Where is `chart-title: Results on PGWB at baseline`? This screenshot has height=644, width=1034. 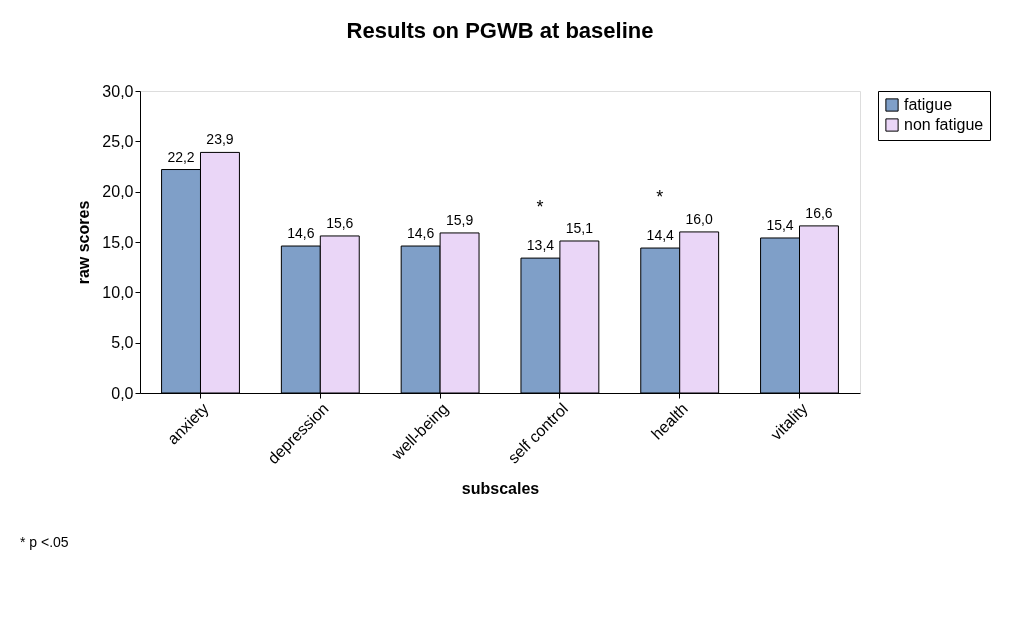
chart-title: Results on PGWB at baseline is located at coordinates (500, 30).